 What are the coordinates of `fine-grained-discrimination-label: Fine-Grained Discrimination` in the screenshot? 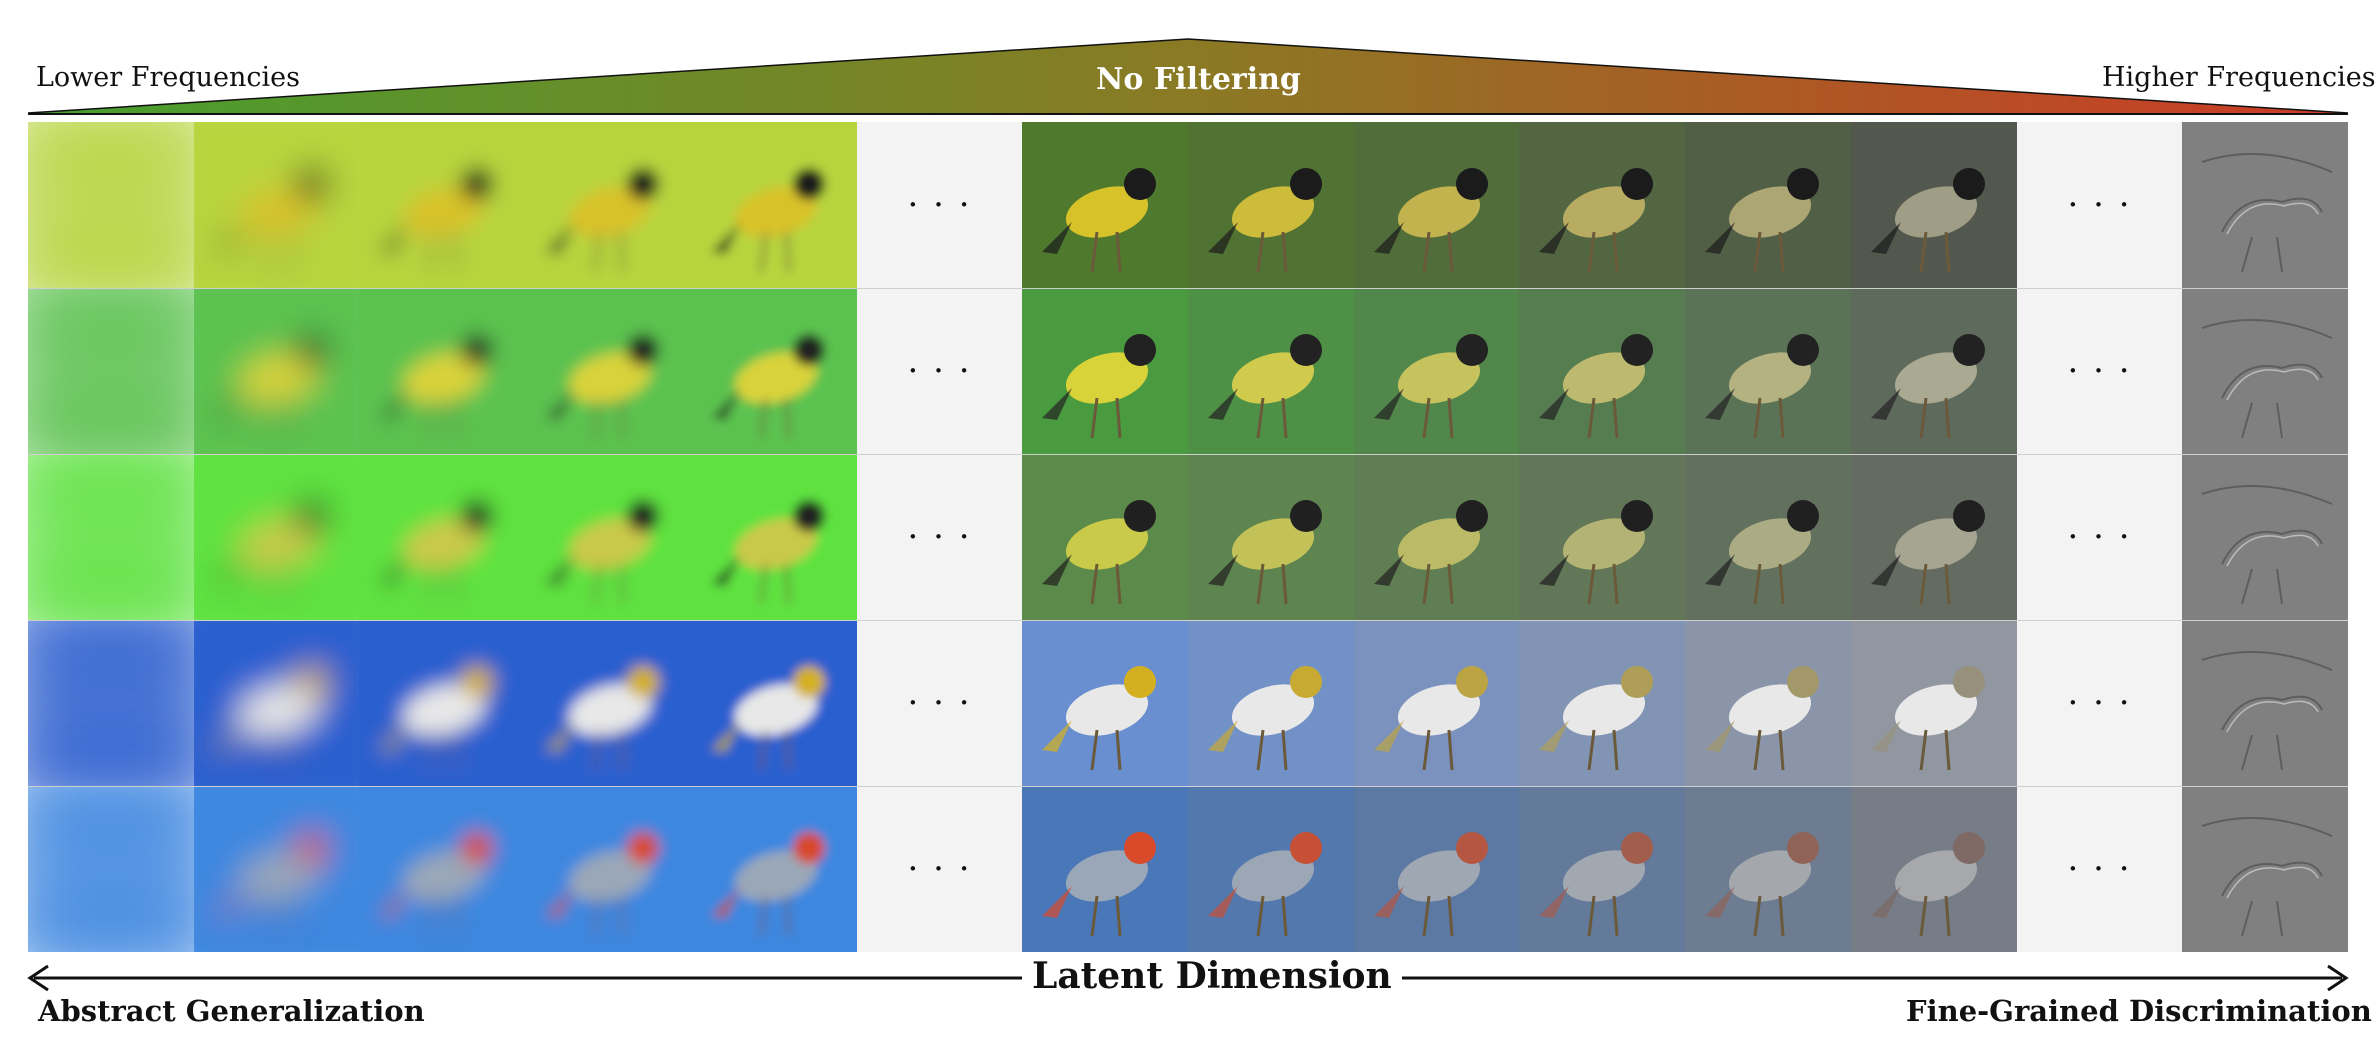 It's located at (2139, 1011).